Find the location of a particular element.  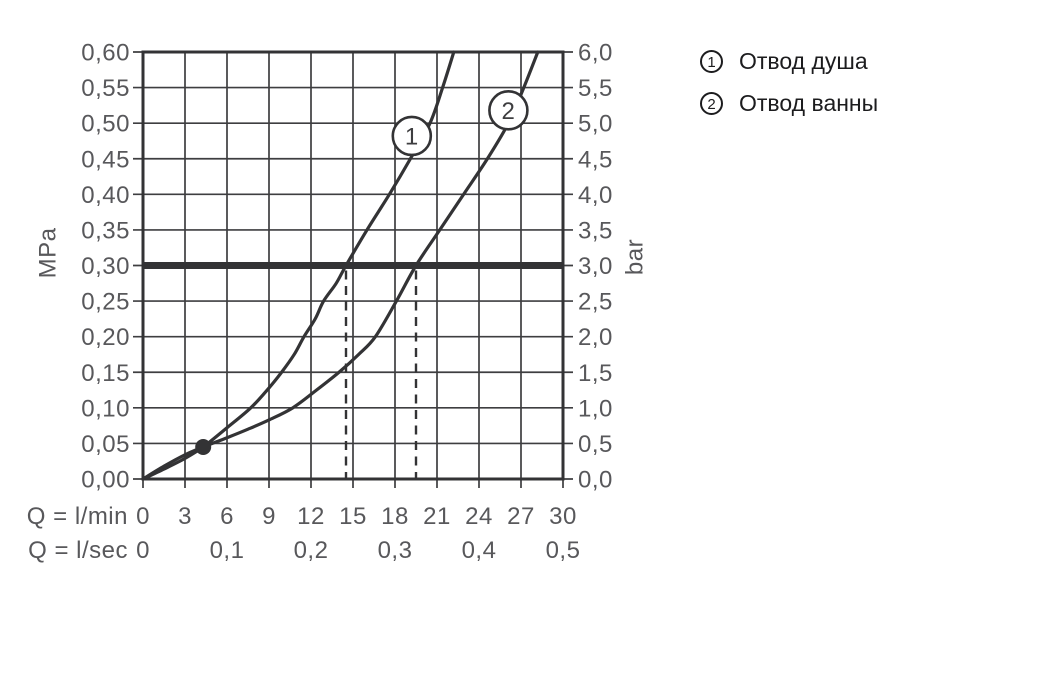

svg-text: 5,5 is located at coordinates (595, 88).